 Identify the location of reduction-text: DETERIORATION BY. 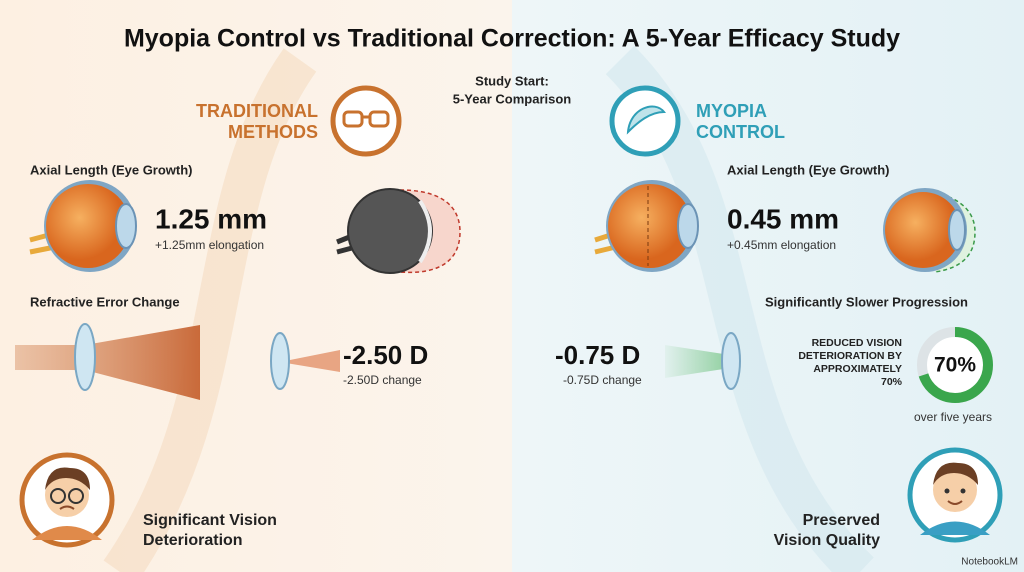
(850, 356).